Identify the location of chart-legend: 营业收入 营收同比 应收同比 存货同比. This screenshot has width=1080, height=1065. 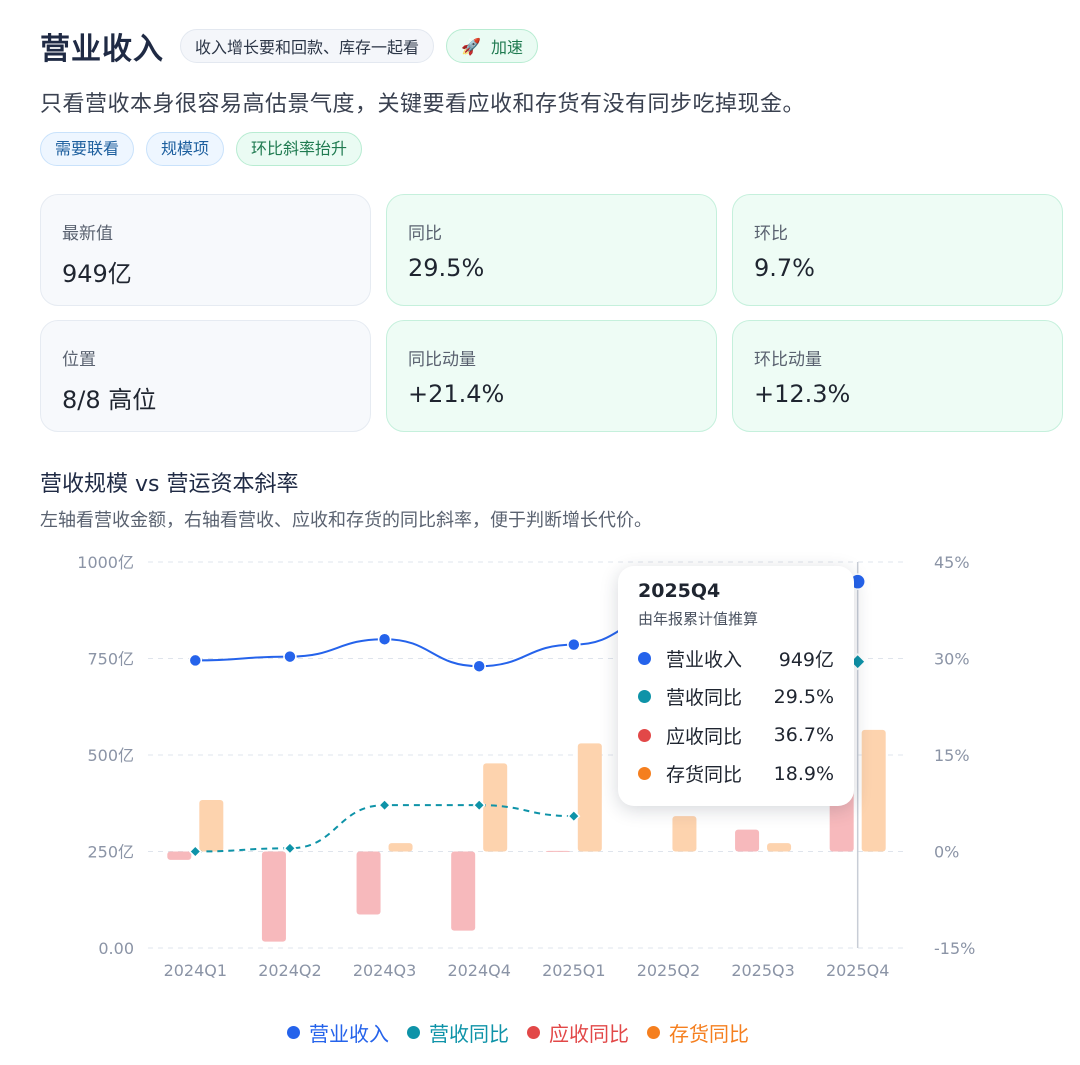
(518, 1032).